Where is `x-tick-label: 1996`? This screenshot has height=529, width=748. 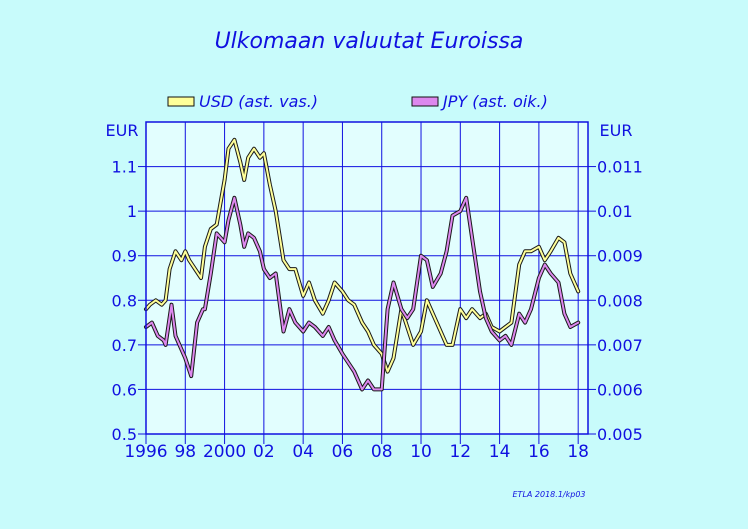
x-tick-label: 1996 is located at coordinates (145, 452).